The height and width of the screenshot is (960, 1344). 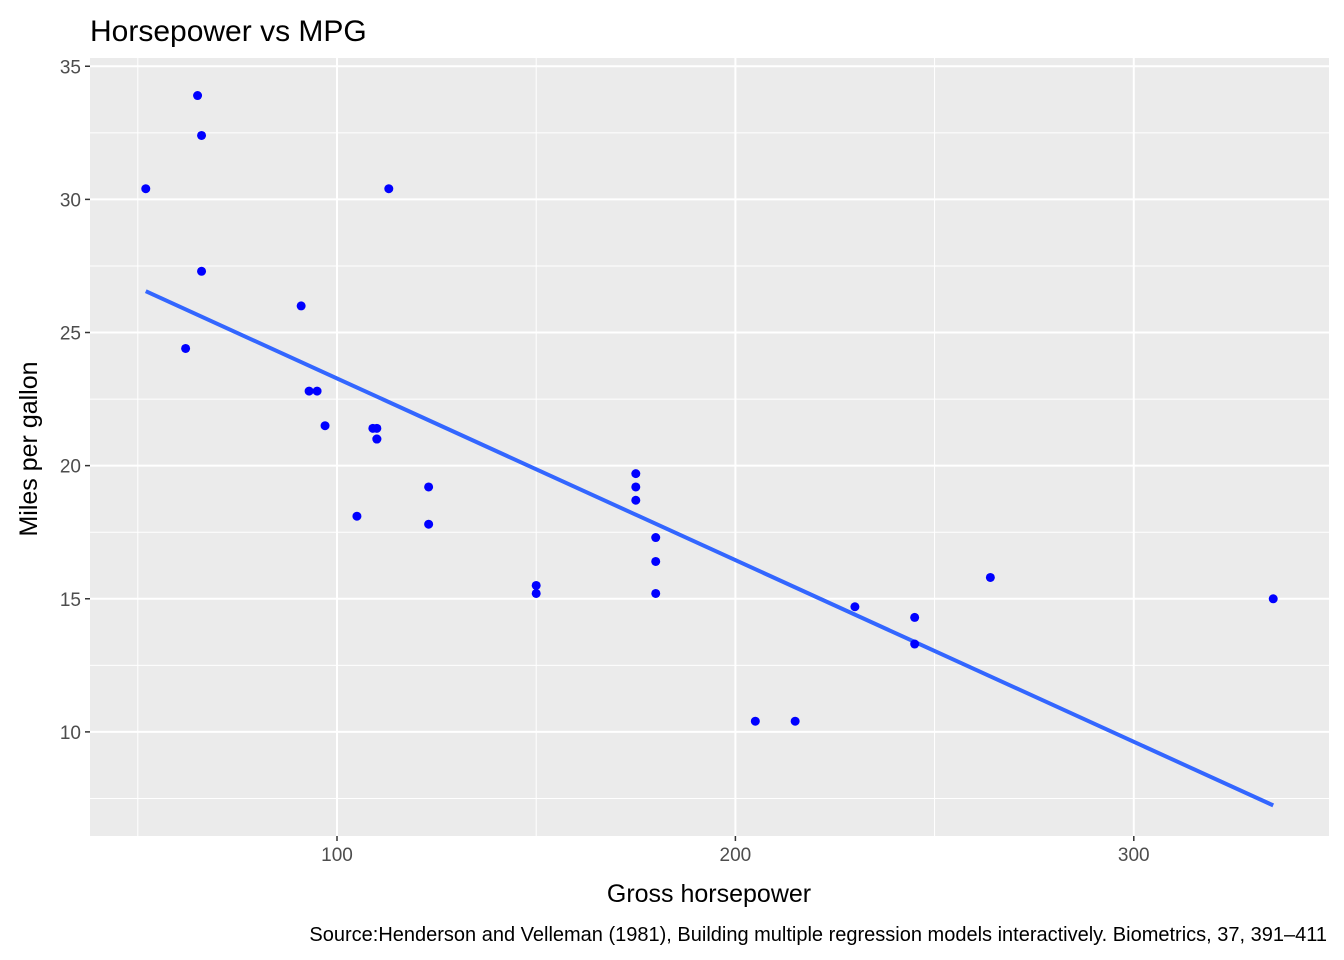 I want to click on y-tick-label: 15, so click(x=70, y=600).